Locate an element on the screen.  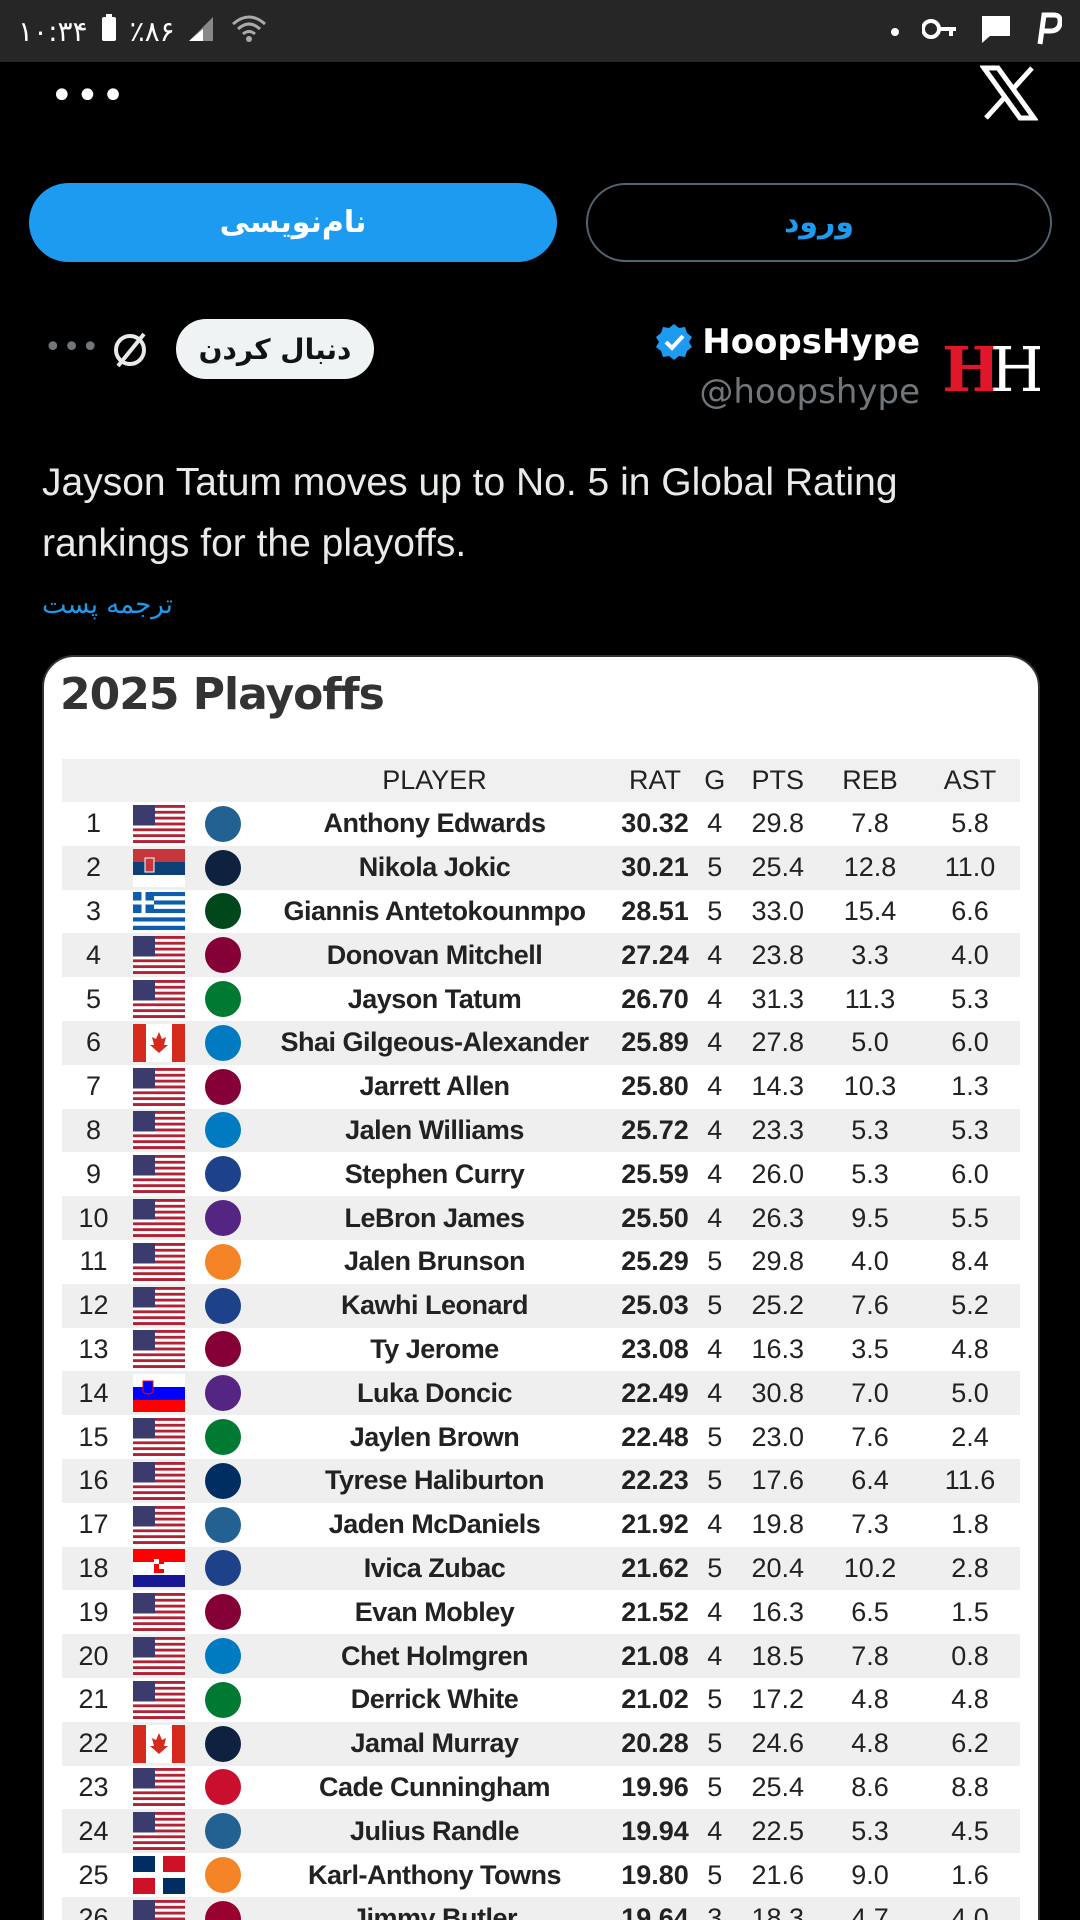
author-name-row: HoopsHype is located at coordinates (787, 342).